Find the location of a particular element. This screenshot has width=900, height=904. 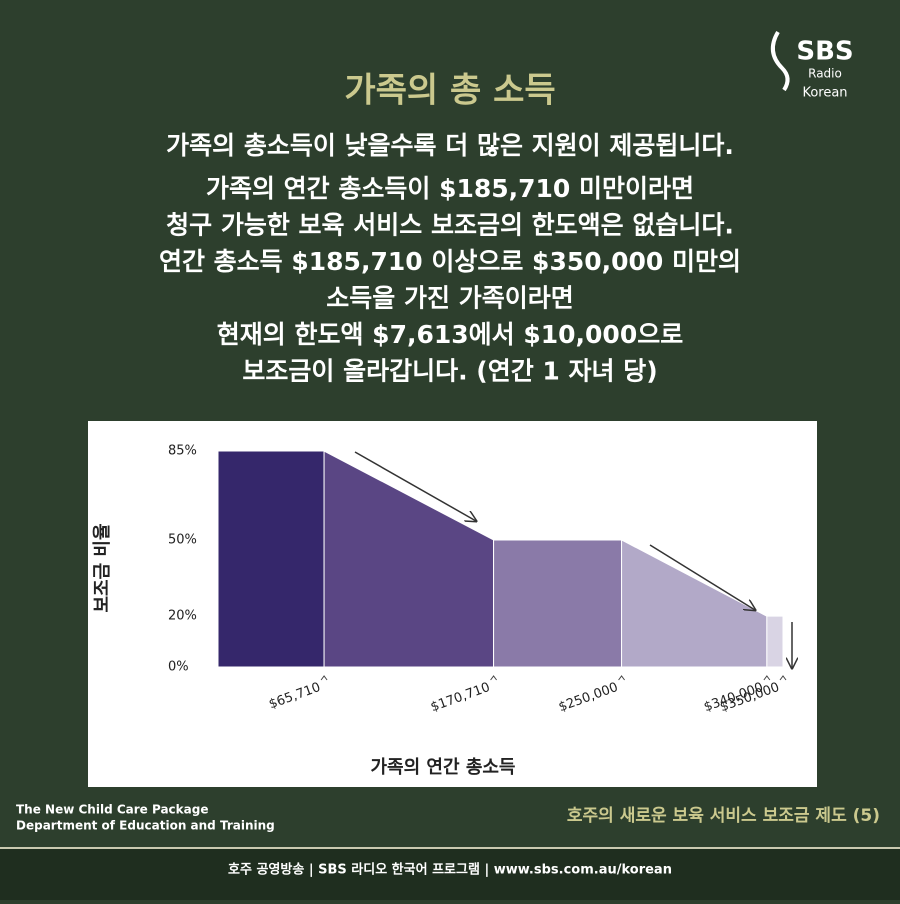

subtitle: 가족의 총소득이 낮을수록 더 많은 지원이 제공됩니다. is located at coordinates (450, 145).